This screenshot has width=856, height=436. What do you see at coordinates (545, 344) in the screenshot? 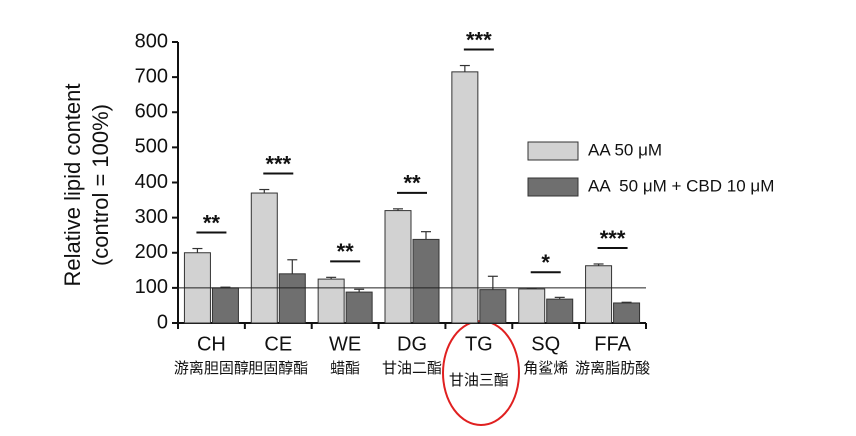
I see `x-tick-label: SQ` at bounding box center [545, 344].